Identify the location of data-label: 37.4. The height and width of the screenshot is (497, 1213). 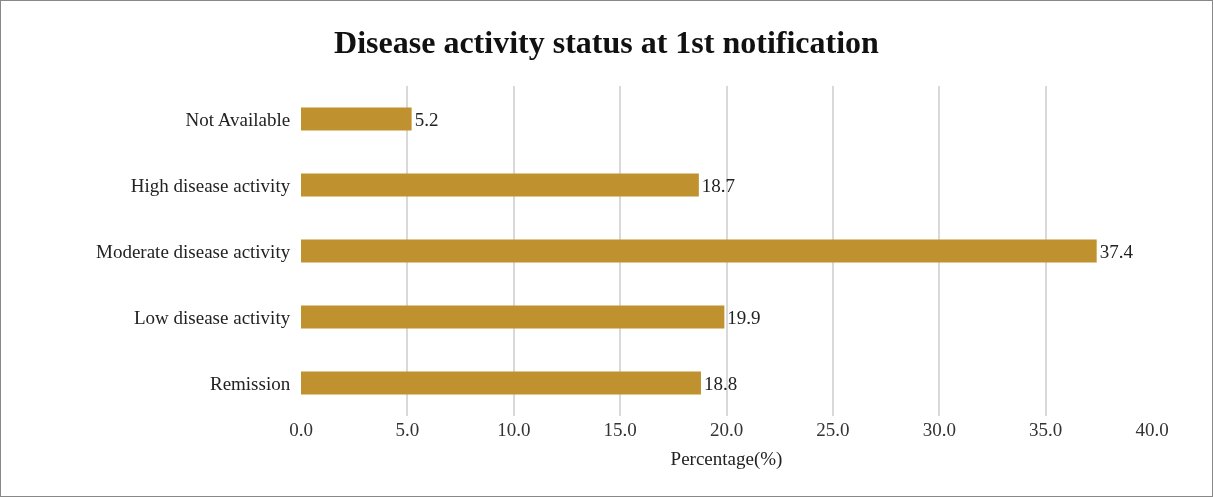
(1116, 251).